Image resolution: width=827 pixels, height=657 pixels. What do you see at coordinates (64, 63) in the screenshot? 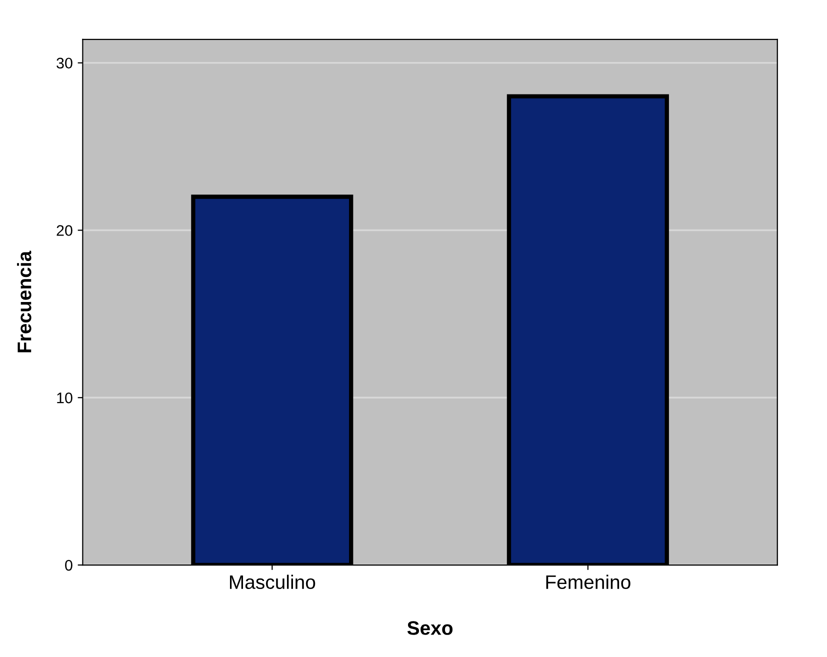
I see `y-tick-label: 30` at bounding box center [64, 63].